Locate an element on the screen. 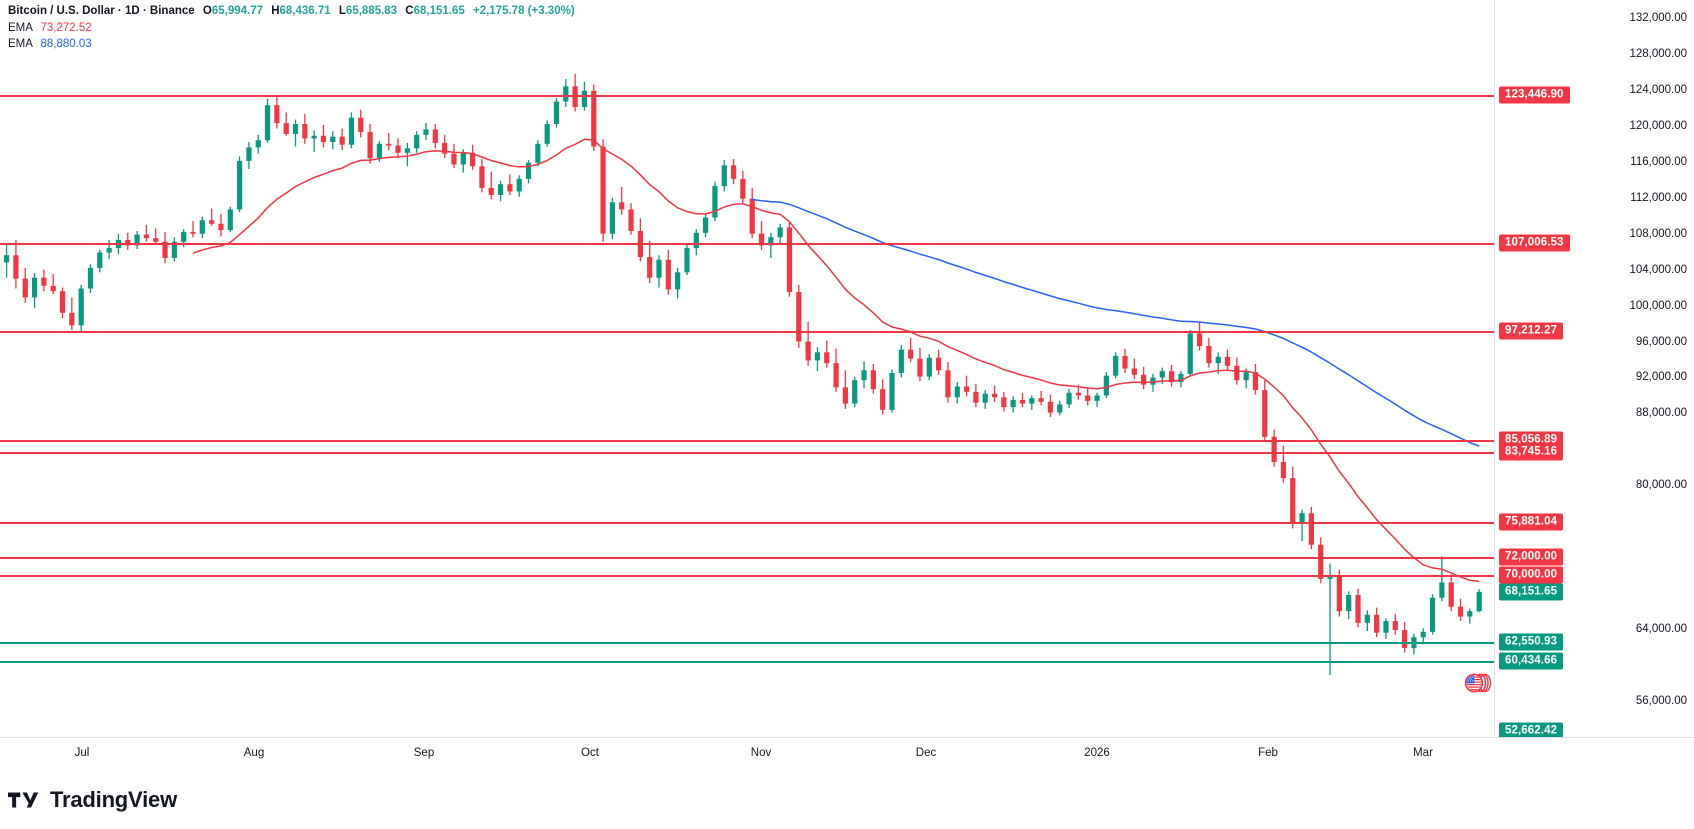 This screenshot has height=829, width=1694. ohlc-open: O65,994.77 is located at coordinates (233, 11).